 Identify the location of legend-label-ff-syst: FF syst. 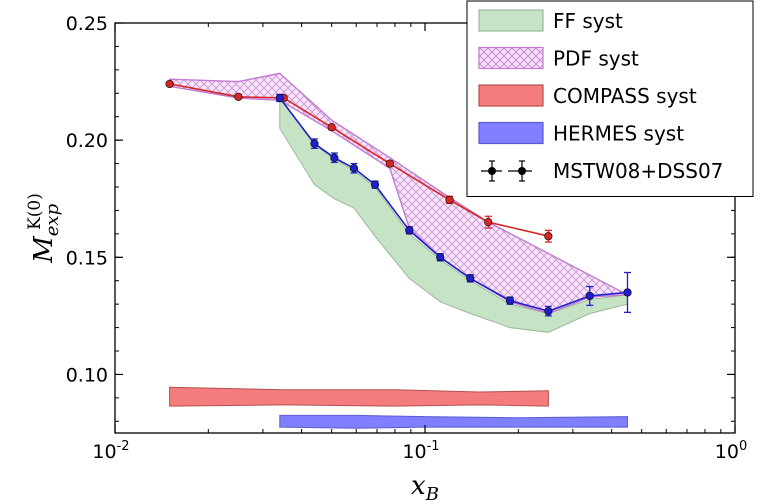
(588, 21).